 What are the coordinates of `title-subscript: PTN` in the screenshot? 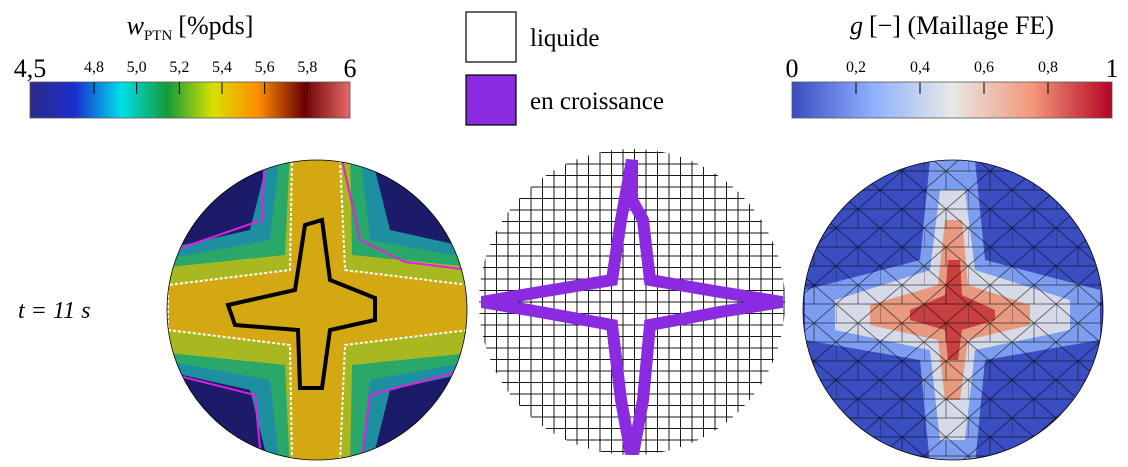 It's located at (158, 36).